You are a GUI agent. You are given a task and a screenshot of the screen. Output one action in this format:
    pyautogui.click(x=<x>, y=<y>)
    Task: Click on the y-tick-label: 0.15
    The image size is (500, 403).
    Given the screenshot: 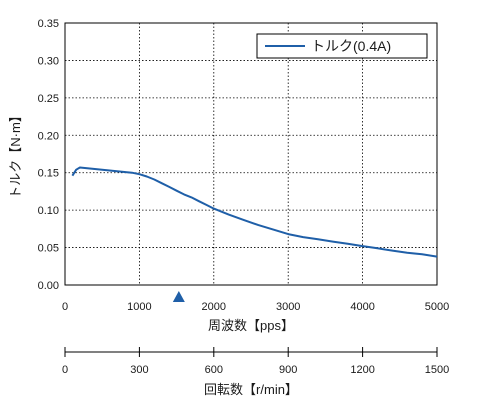 What is the action you would take?
    pyautogui.click(x=48, y=174)
    